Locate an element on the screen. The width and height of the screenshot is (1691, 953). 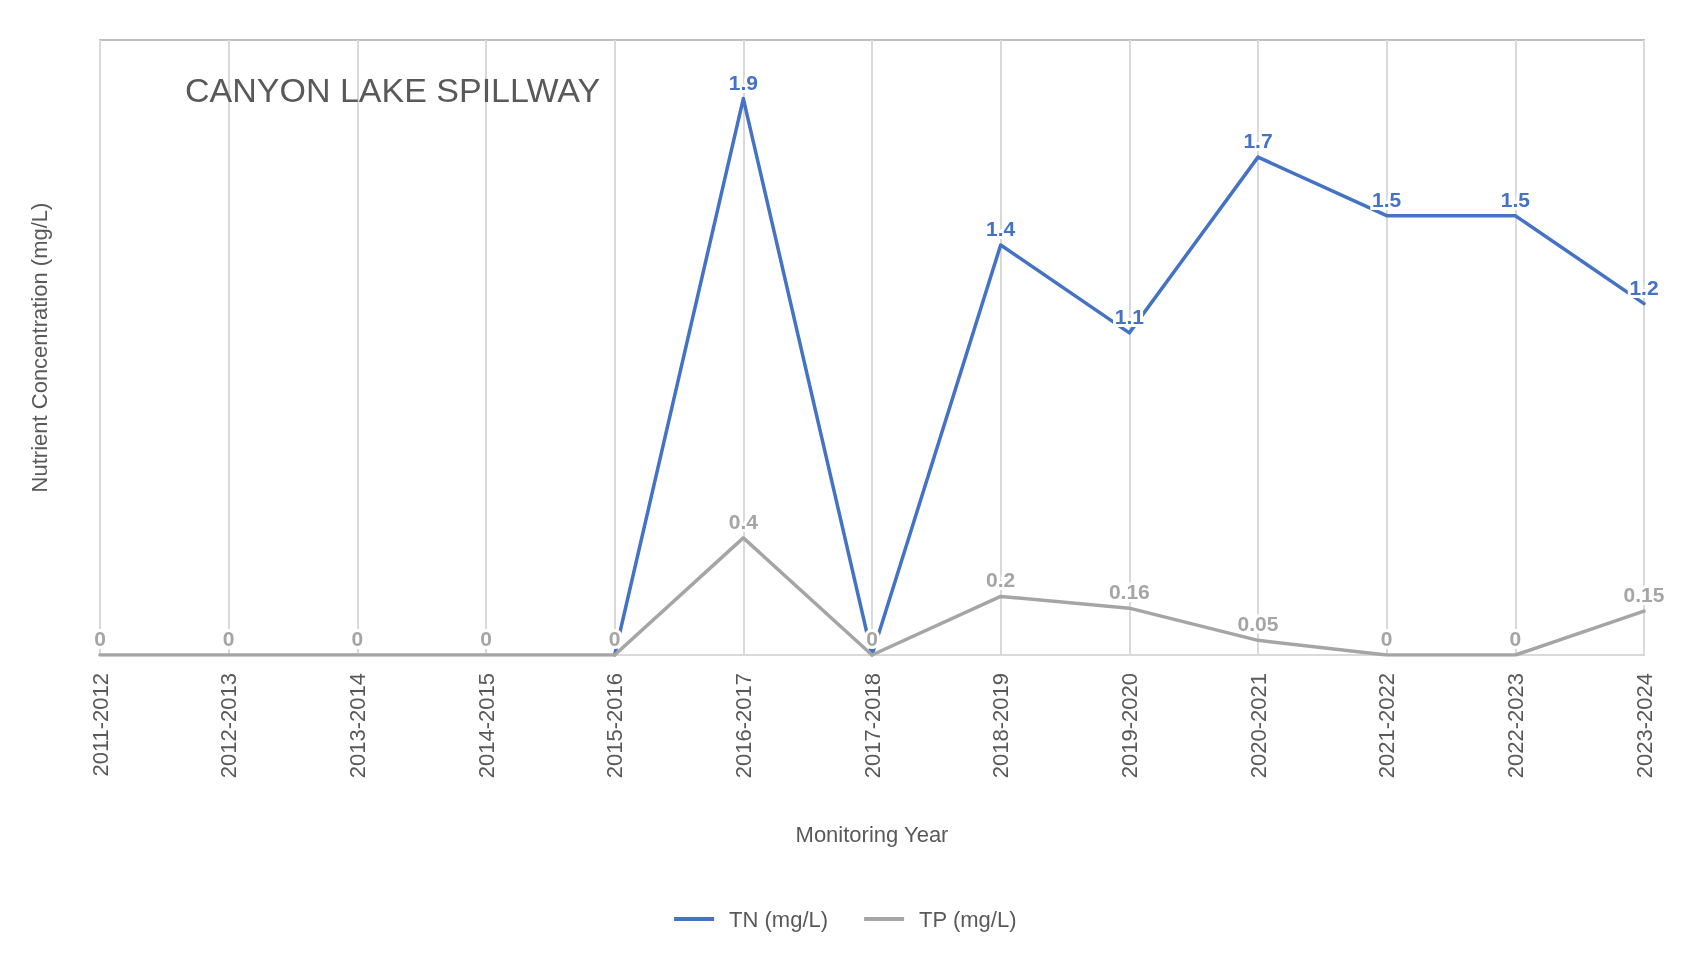
x-tick-label: 2023-2024 is located at coordinates (1644, 726).